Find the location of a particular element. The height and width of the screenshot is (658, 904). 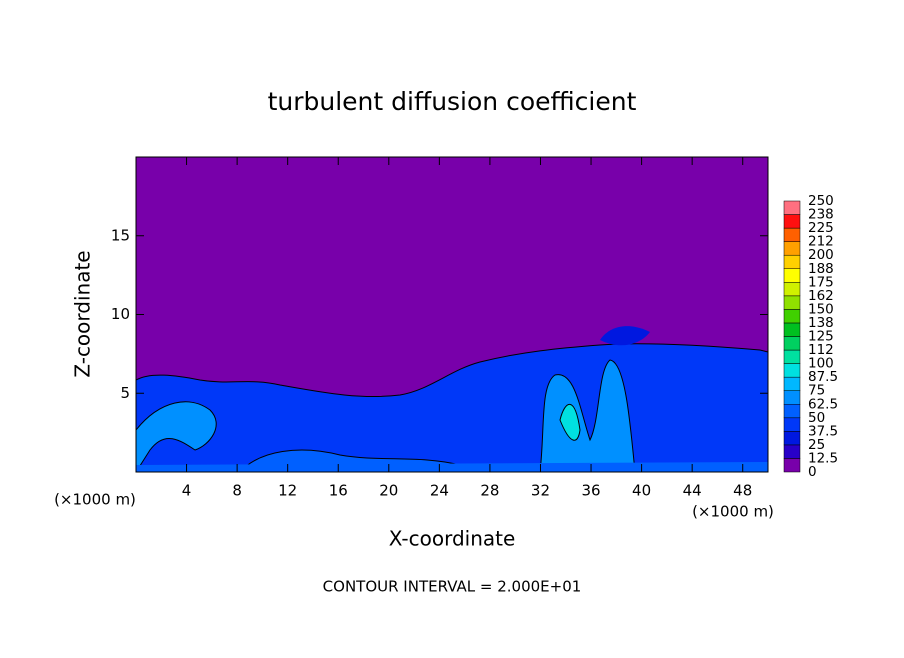

x-axis-title: X-coordinate is located at coordinates (452, 539).